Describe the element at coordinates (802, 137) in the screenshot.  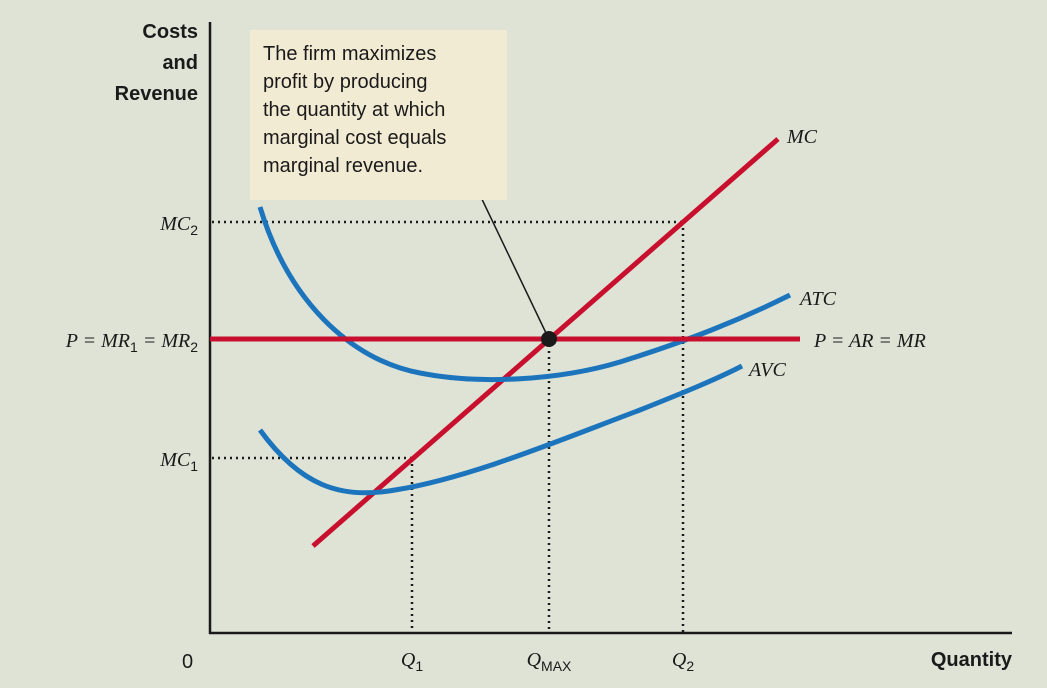
I see `series-label-mc: MC` at that location.